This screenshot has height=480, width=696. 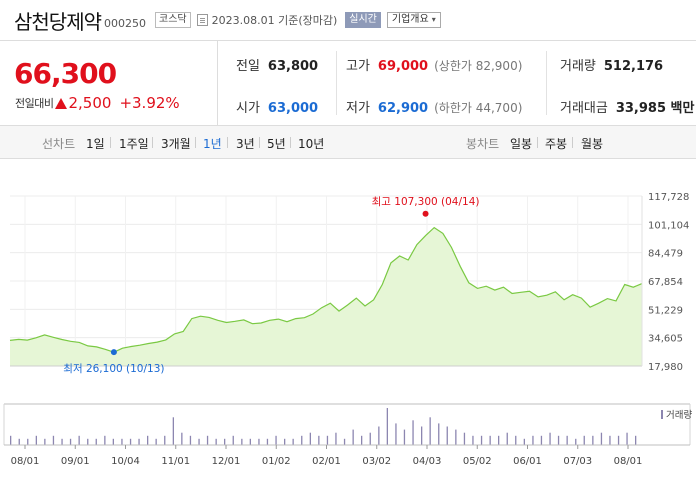 What do you see at coordinates (665, 310) in the screenshot?
I see `y-tick-label: 51,229` at bounding box center [665, 310].